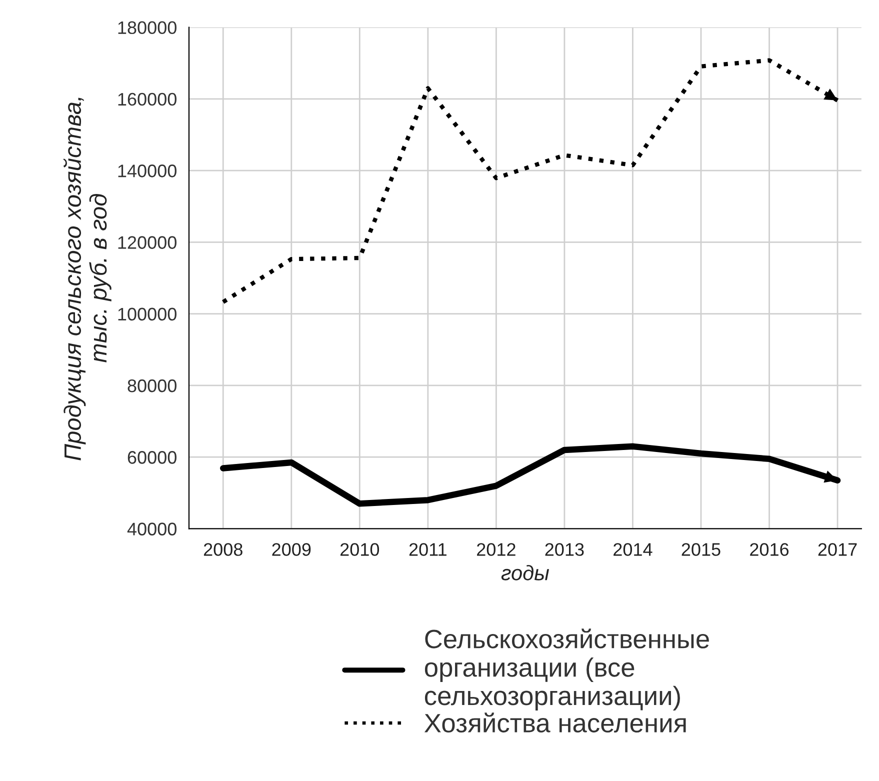 This screenshot has height=781, width=879. What do you see at coordinates (87, 279) in the screenshot?
I see `y-axis-title: Продукция сельского хозяйства, тыс. руб. в год` at bounding box center [87, 279].